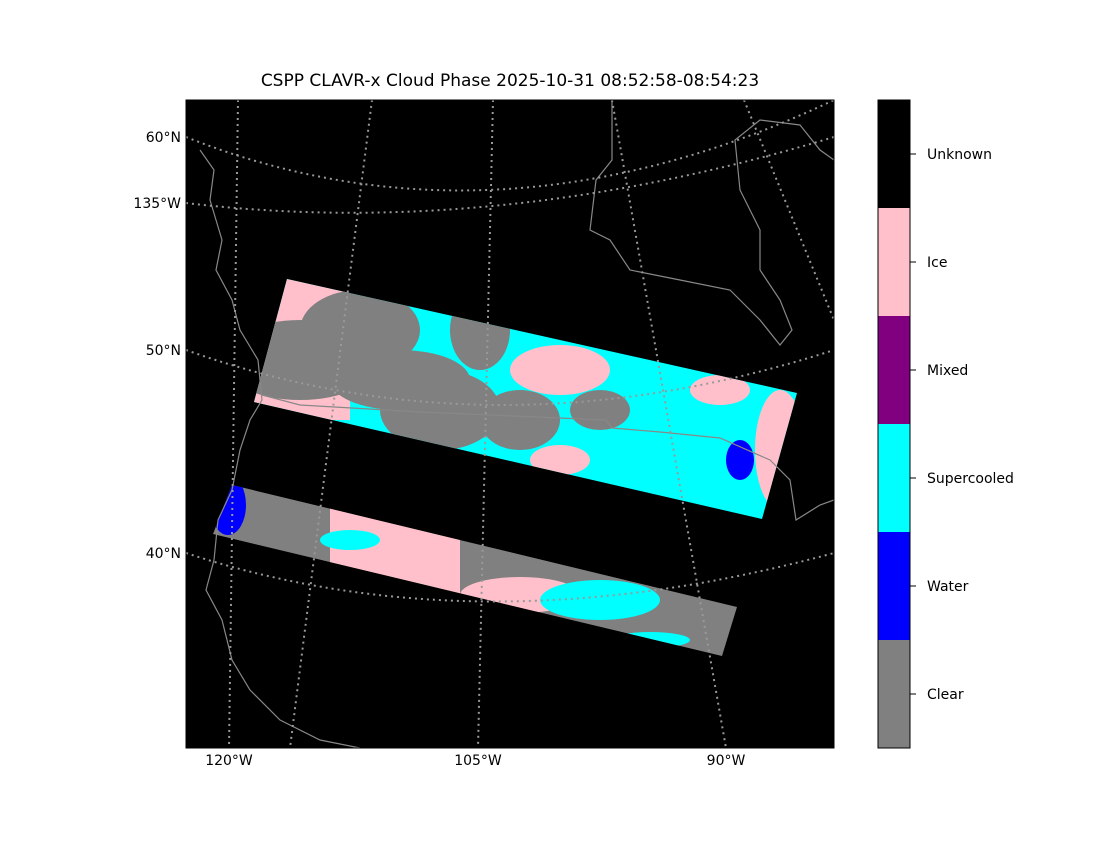 The height and width of the screenshot is (844, 1120). I want to click on lon-label: 105°W, so click(478, 761).